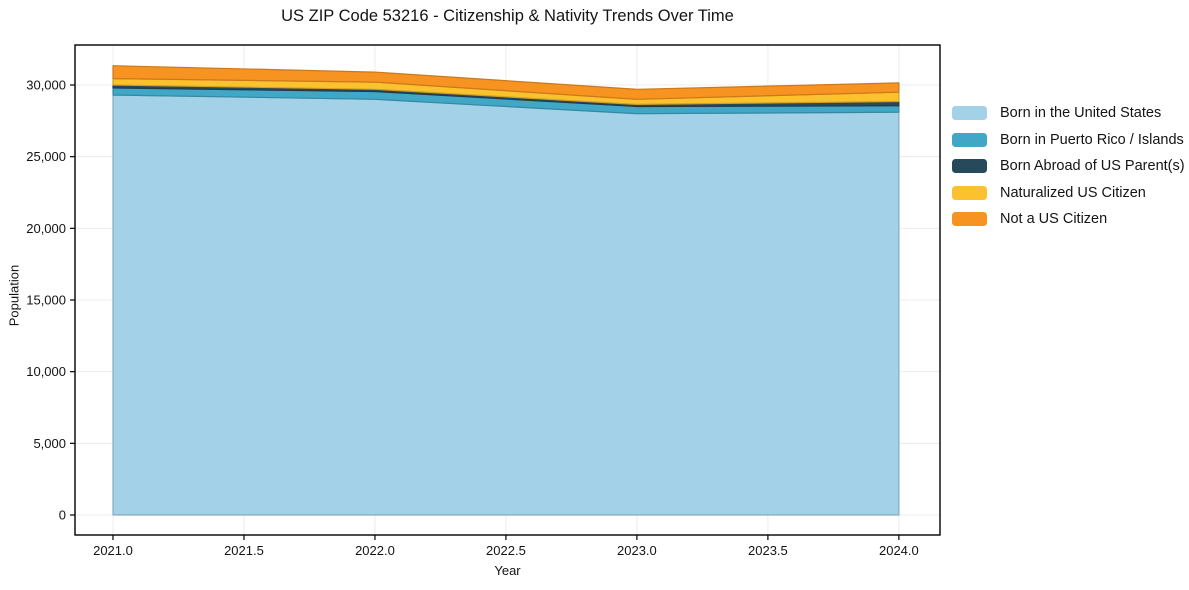  Describe the element at coordinates (1092, 139) in the screenshot. I see `legend-label: Born in Puerto Rico / Islands` at that location.